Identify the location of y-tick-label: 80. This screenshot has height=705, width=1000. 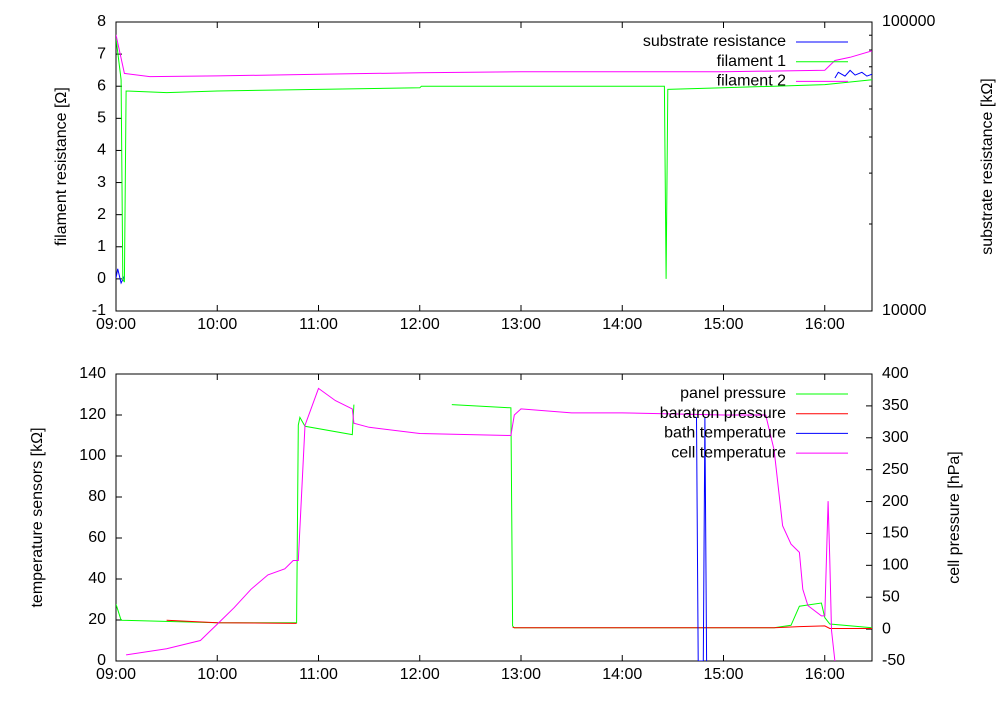
(97, 496).